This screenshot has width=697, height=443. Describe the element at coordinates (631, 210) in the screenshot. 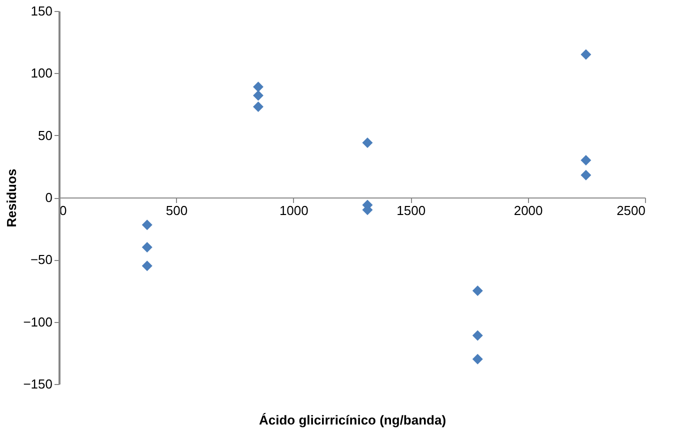

I see `x-tick-label: 2500` at that location.